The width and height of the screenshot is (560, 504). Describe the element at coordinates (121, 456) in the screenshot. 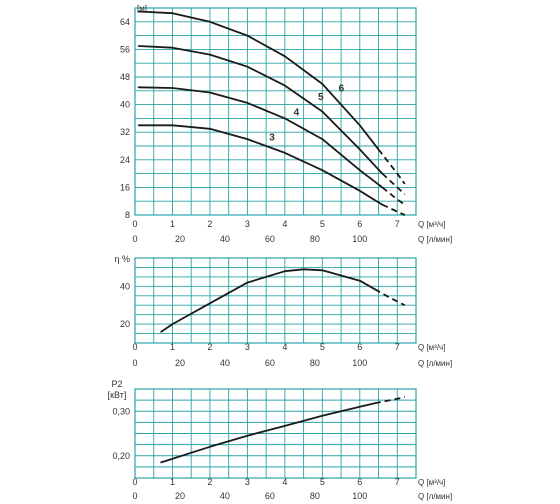

I see `y-tick-label: 0,20` at that location.